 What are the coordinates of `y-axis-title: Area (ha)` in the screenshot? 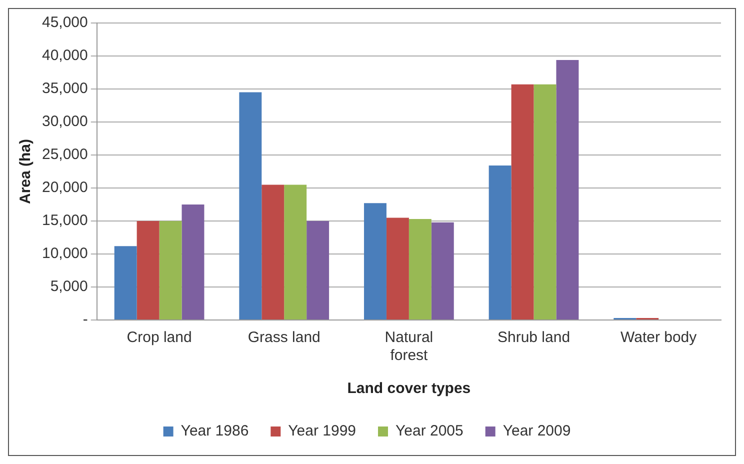 It's located at (25, 171).